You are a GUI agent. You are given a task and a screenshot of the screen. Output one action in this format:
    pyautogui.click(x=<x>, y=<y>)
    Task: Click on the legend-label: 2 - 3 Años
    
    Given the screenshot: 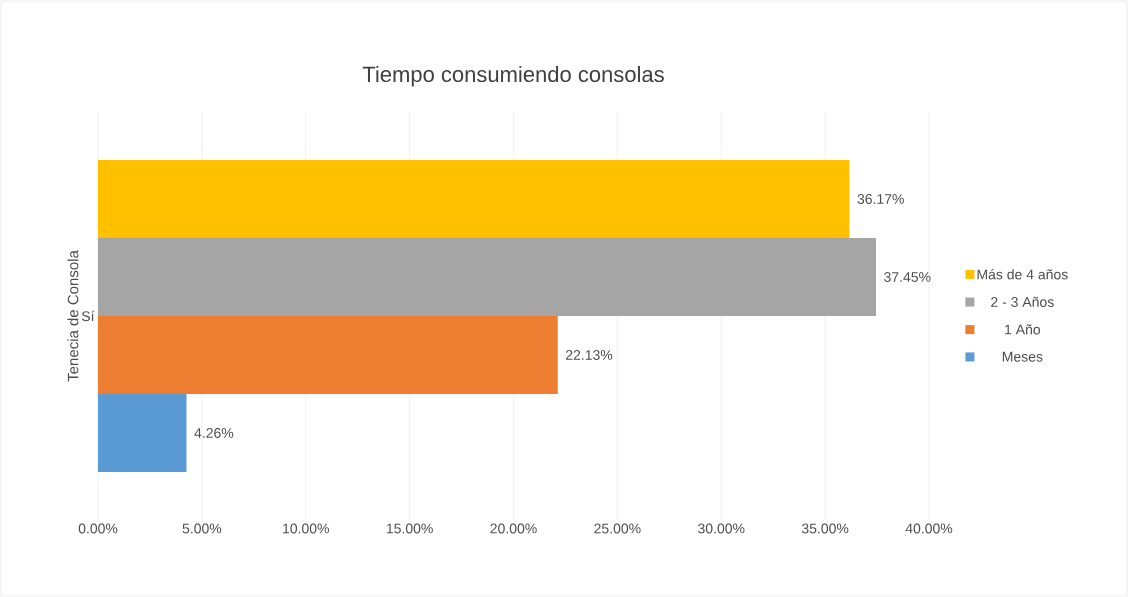 What is the action you would take?
    pyautogui.click(x=1022, y=301)
    